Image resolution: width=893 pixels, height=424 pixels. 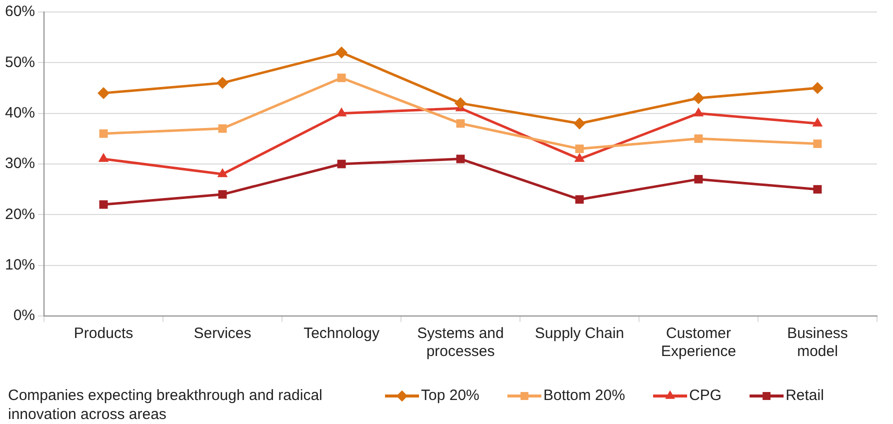 I want to click on legend-label: CPG, so click(x=705, y=395).